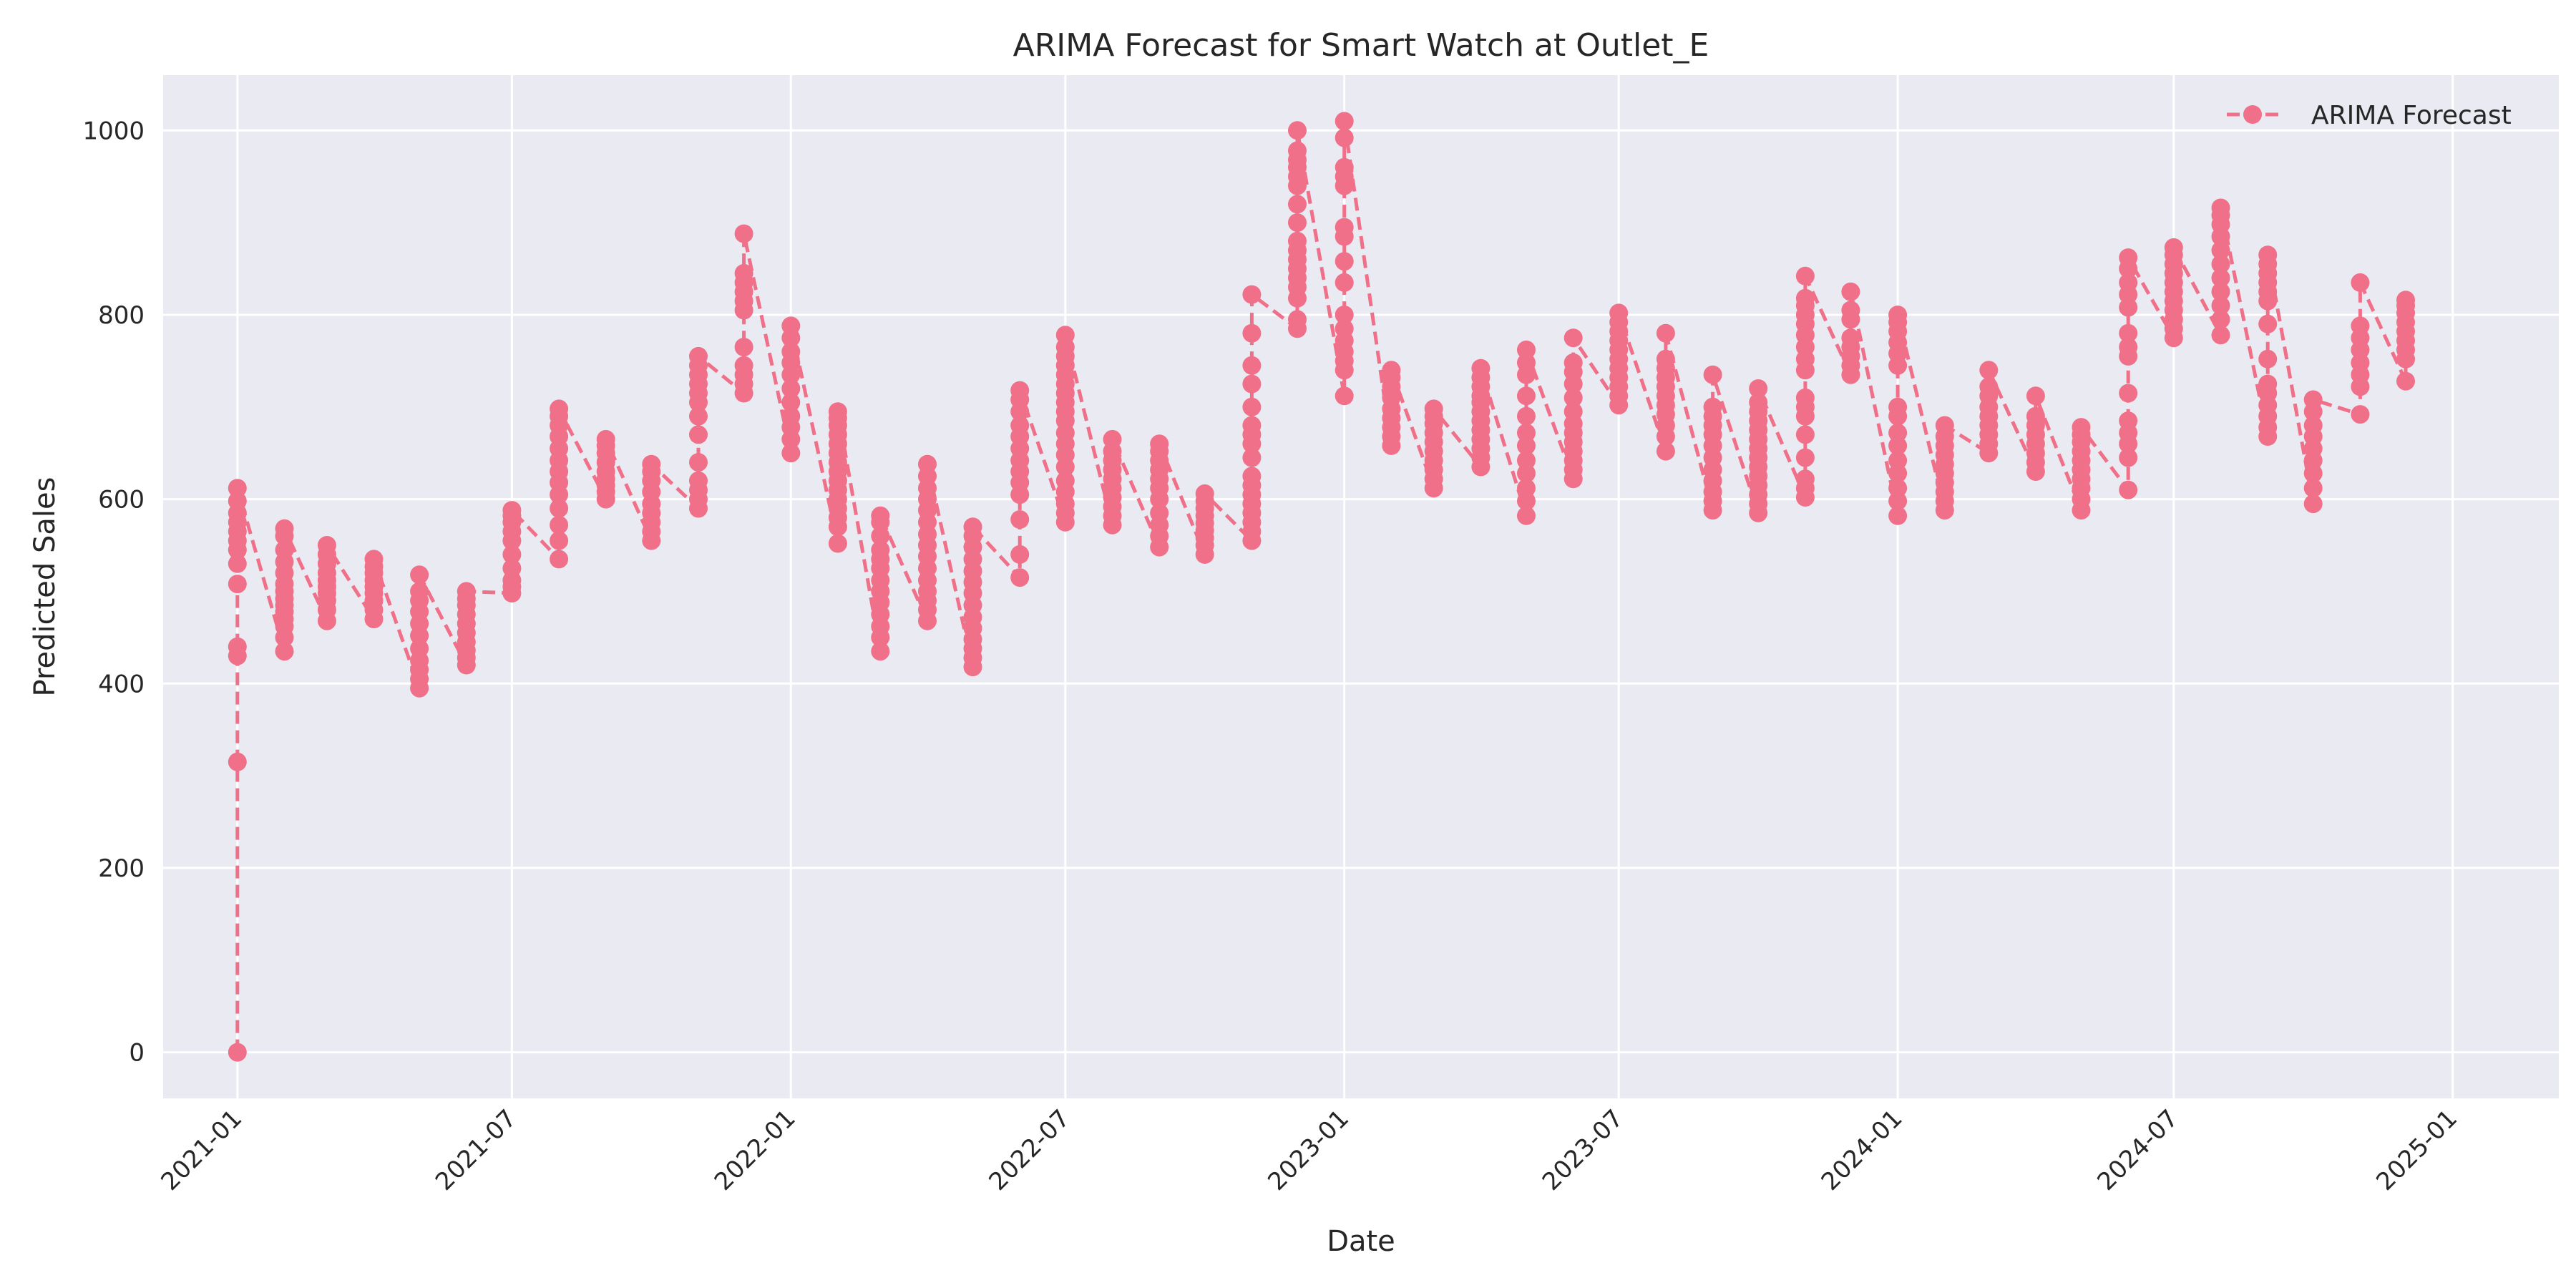 This screenshot has height=1288, width=2576. I want to click on legend: ARIMA Forecast, so click(2369, 115).